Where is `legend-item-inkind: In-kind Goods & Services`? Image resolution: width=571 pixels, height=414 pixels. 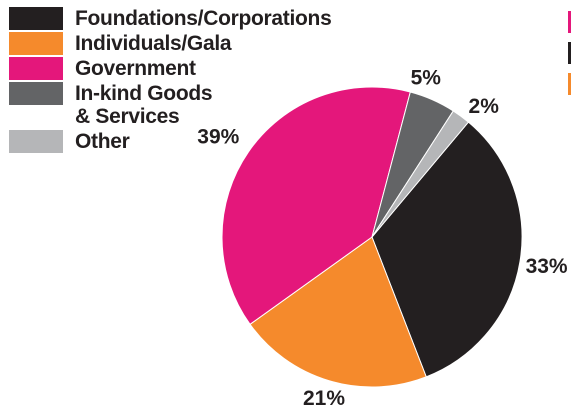 legend-item-inkind: In-kind Goods & Services is located at coordinates (170, 106).